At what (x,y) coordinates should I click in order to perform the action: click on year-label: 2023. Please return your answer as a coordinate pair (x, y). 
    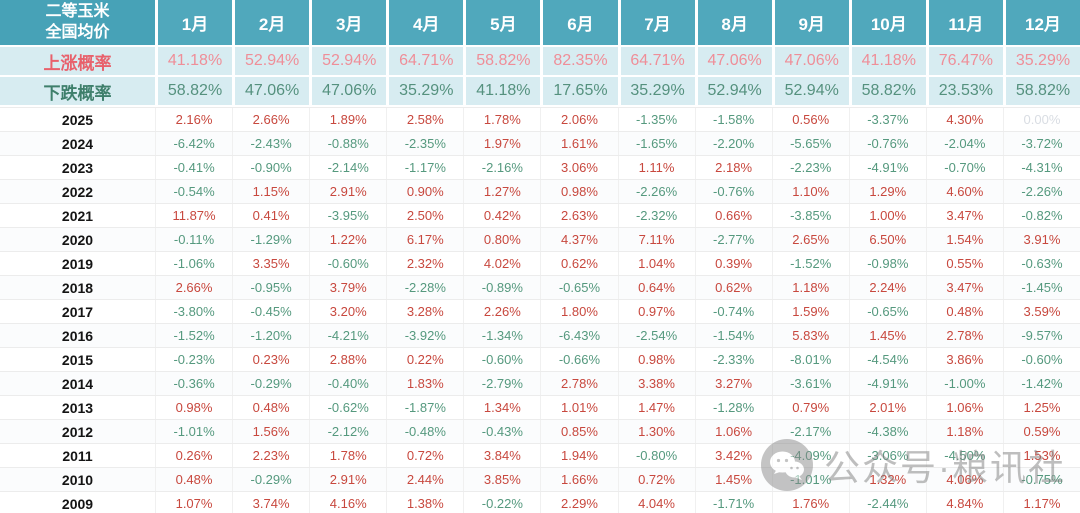
    Looking at the image, I should click on (77, 167).